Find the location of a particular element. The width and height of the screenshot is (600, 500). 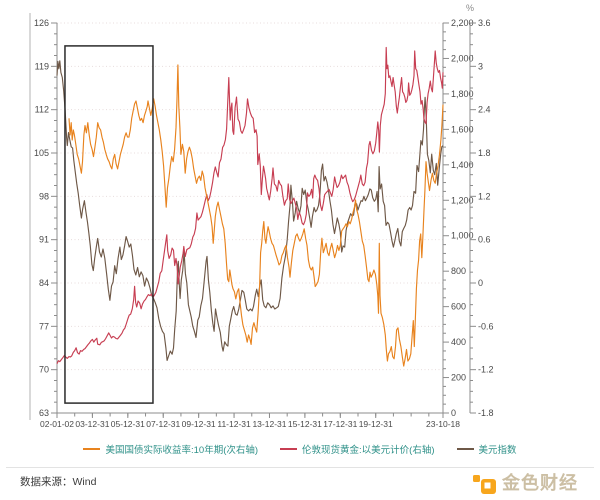

legend-label: 伦敦现货黄金:以美元计价(右轴) is located at coordinates (368, 450).